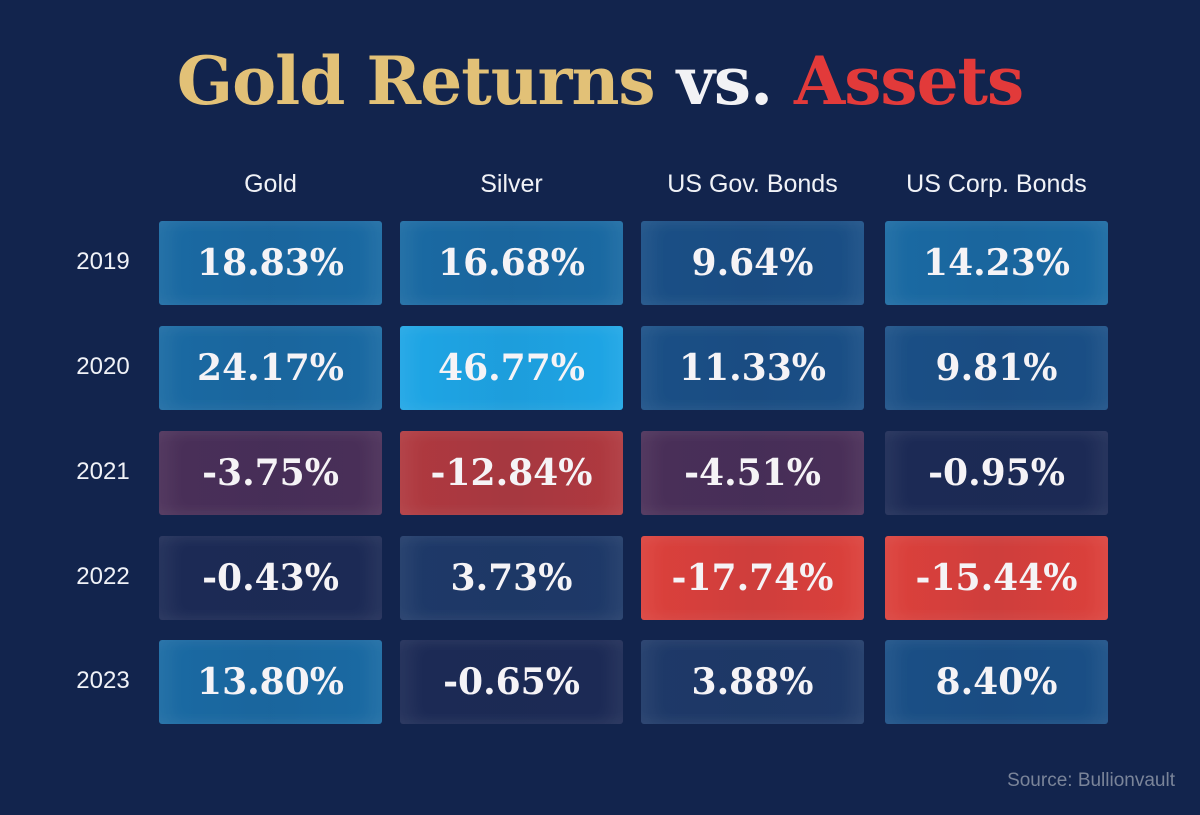  What do you see at coordinates (270, 263) in the screenshot?
I see `return-cell: 18.83%` at bounding box center [270, 263].